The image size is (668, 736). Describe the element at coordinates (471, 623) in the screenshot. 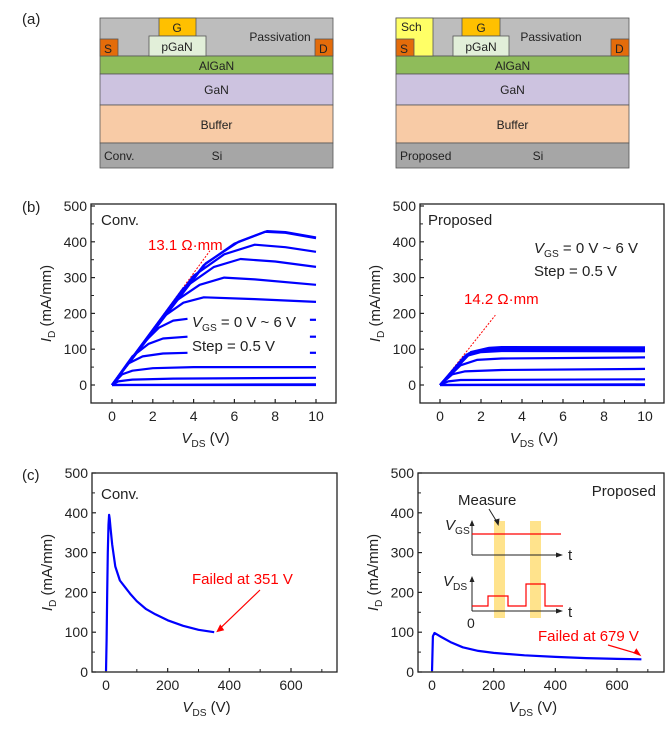

I see `origin-label: 0` at that location.